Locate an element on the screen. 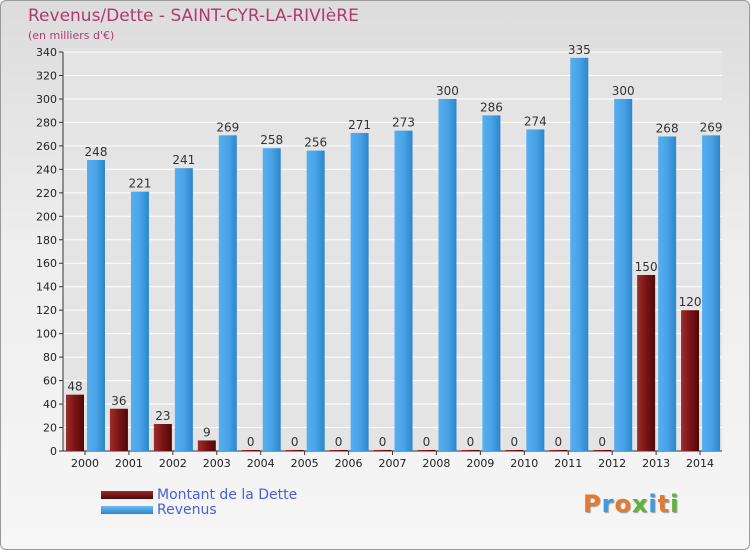 This screenshot has width=750, height=550. data-label-revenus: 268 is located at coordinates (667, 128).